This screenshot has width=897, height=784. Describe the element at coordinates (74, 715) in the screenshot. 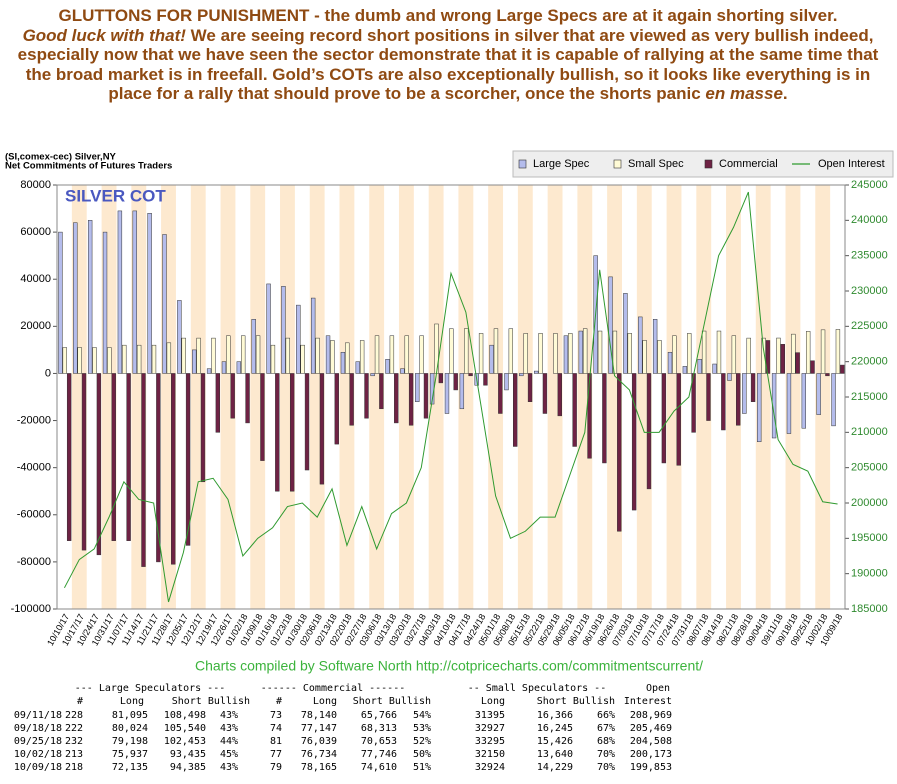

I see `table-cell: 228` at that location.